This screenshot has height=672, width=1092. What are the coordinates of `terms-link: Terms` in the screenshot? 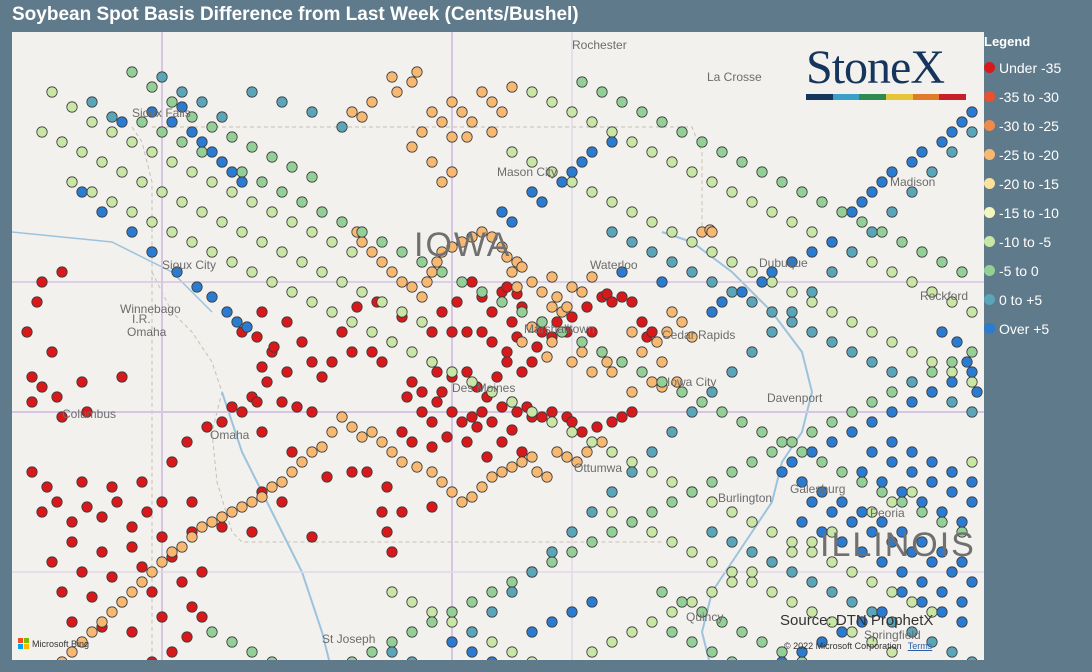 It's located at (920, 646).